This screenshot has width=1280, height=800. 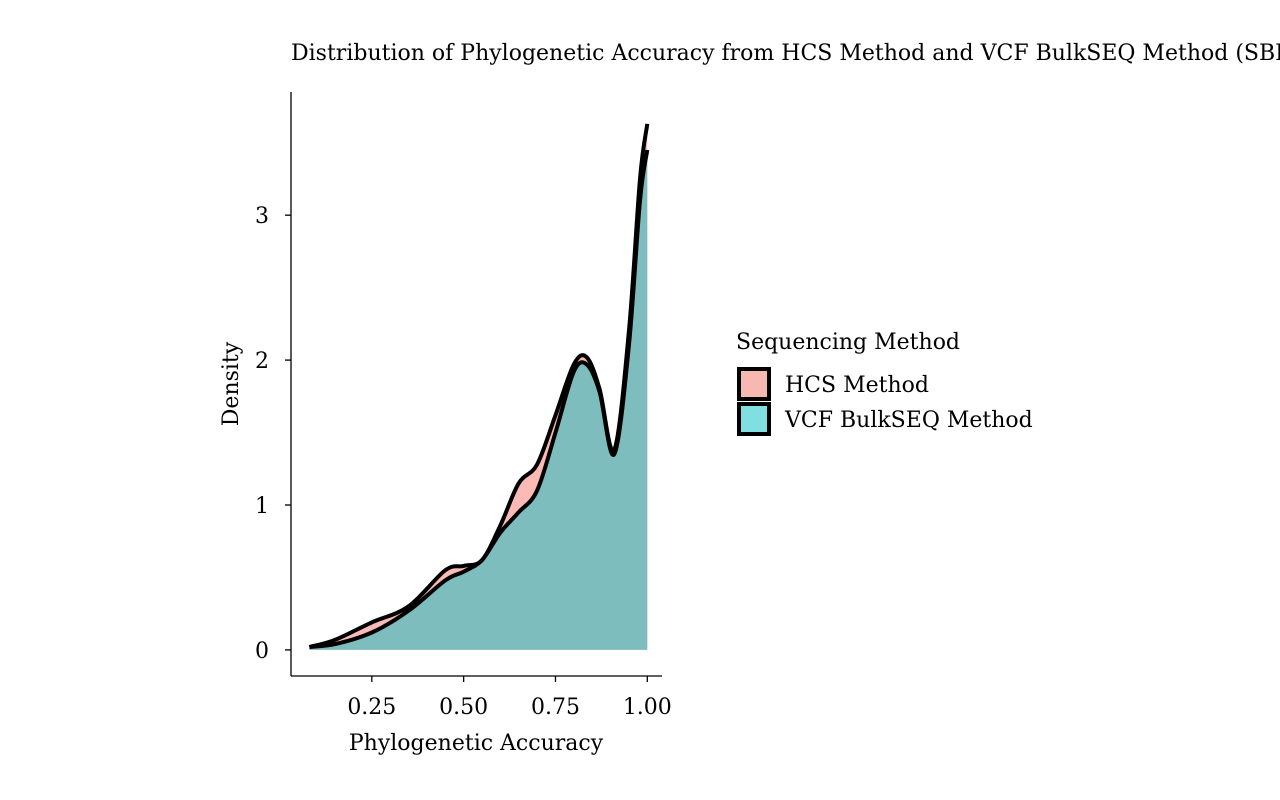 I want to click on x-tick-label: 1.00, so click(x=647, y=707).